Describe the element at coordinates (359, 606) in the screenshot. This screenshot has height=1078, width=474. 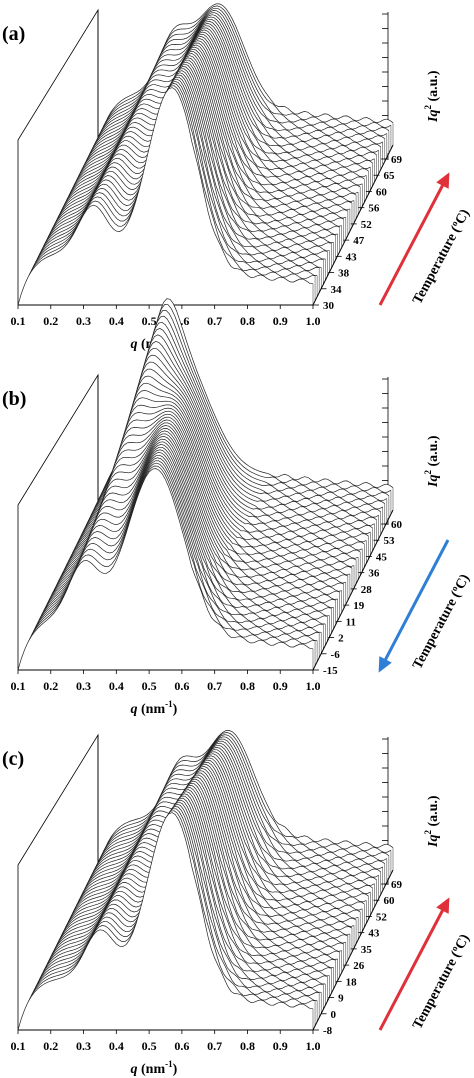
I see `temperature-tick-label: 19` at that location.